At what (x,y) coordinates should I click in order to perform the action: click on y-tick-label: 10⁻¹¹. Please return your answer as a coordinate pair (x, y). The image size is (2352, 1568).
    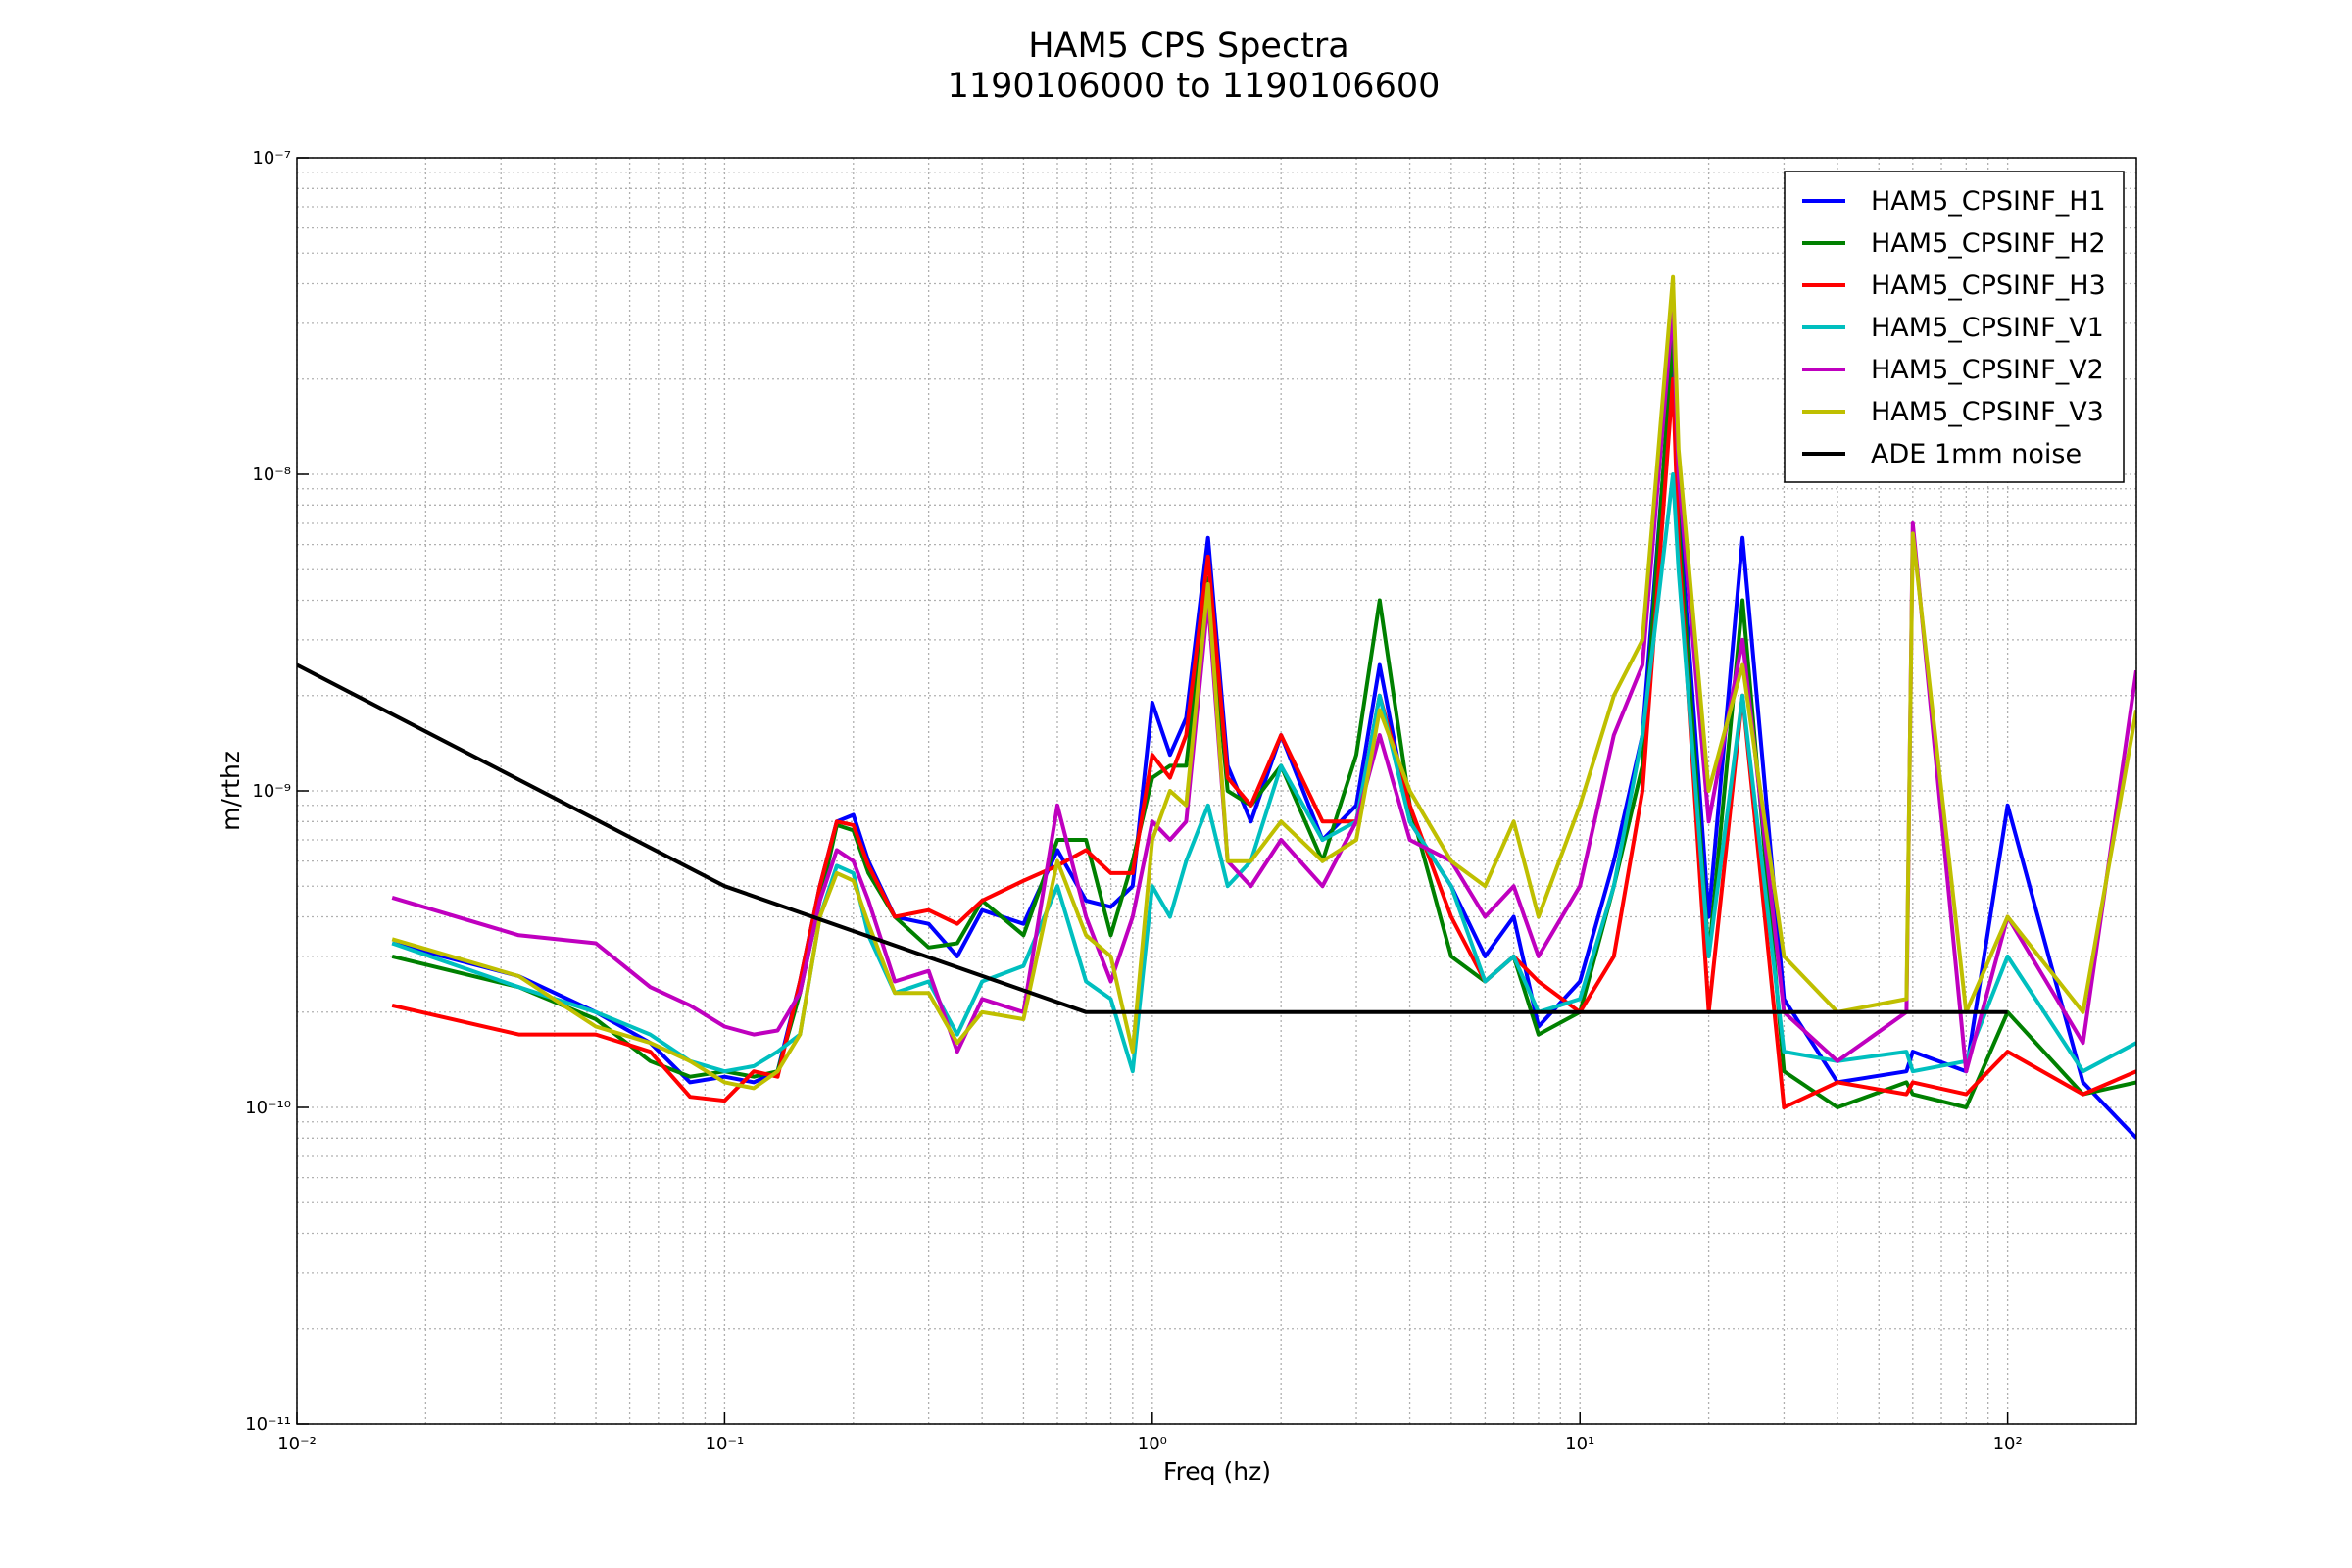
    Looking at the image, I should click on (268, 1424).